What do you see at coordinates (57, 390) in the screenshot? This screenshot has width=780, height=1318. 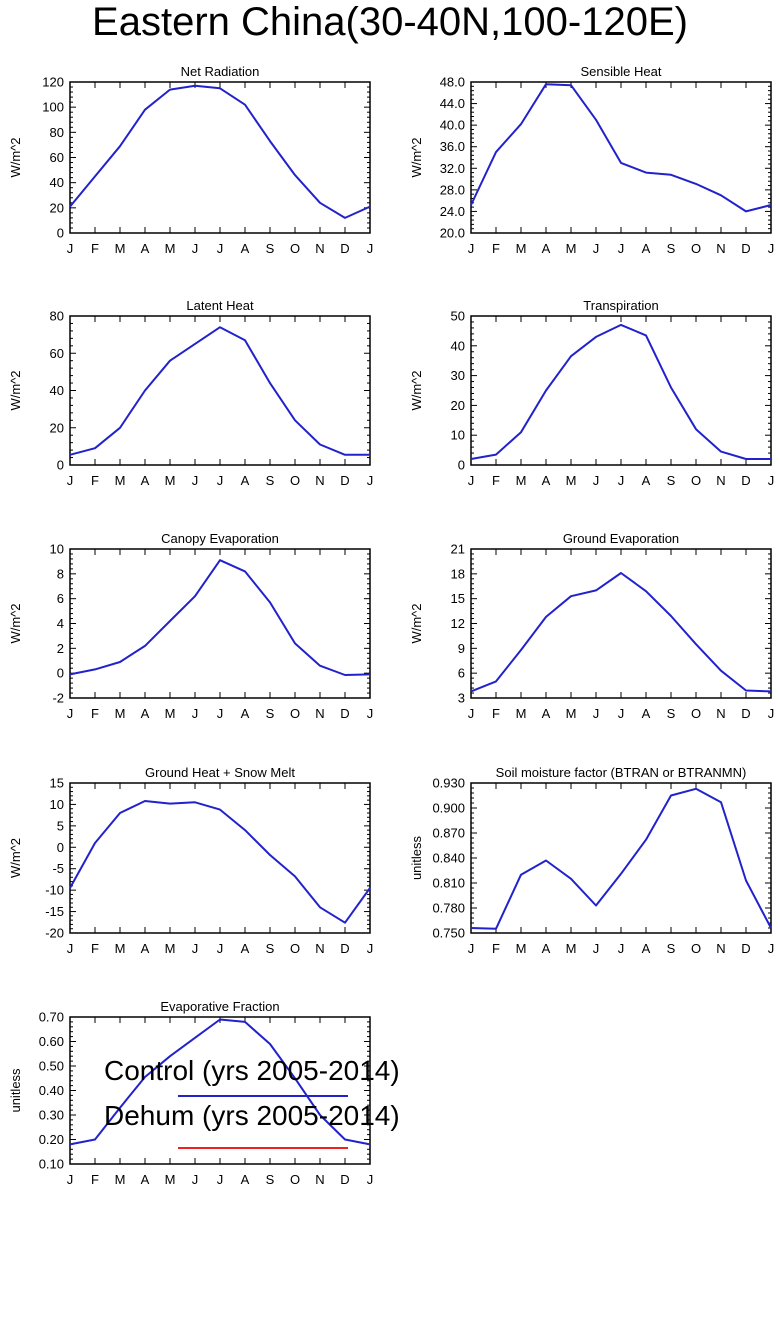 I see `y-tick-label: 40` at bounding box center [57, 390].